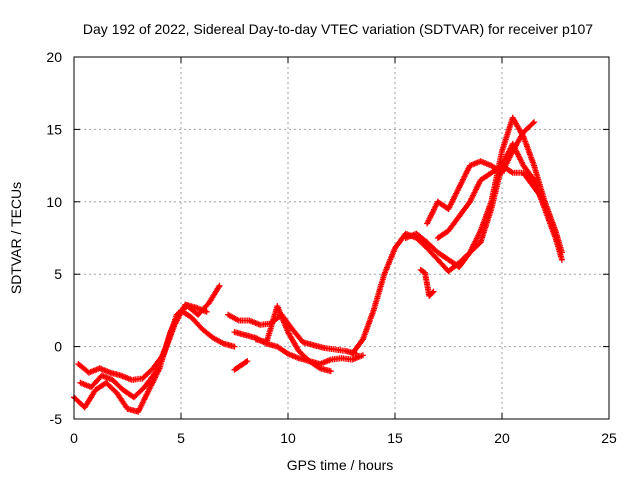 The image size is (640, 480). What do you see at coordinates (181, 438) in the screenshot?
I see `x-tick-label: 5` at bounding box center [181, 438].